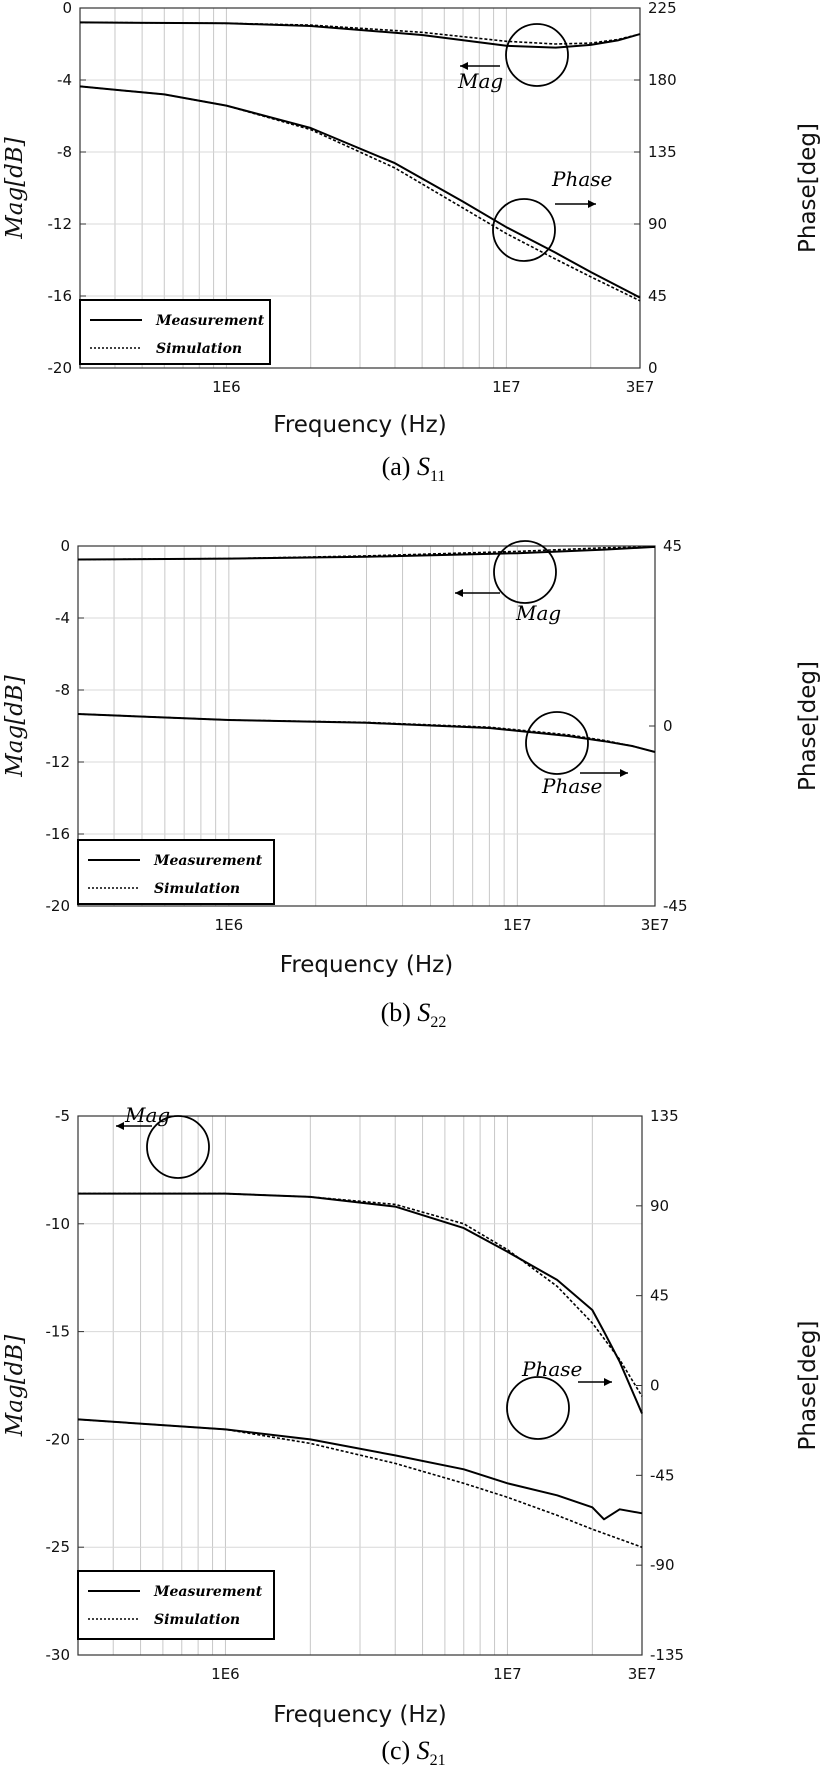  I want to click on caption-b: (b) S22, so click(413, 1015).